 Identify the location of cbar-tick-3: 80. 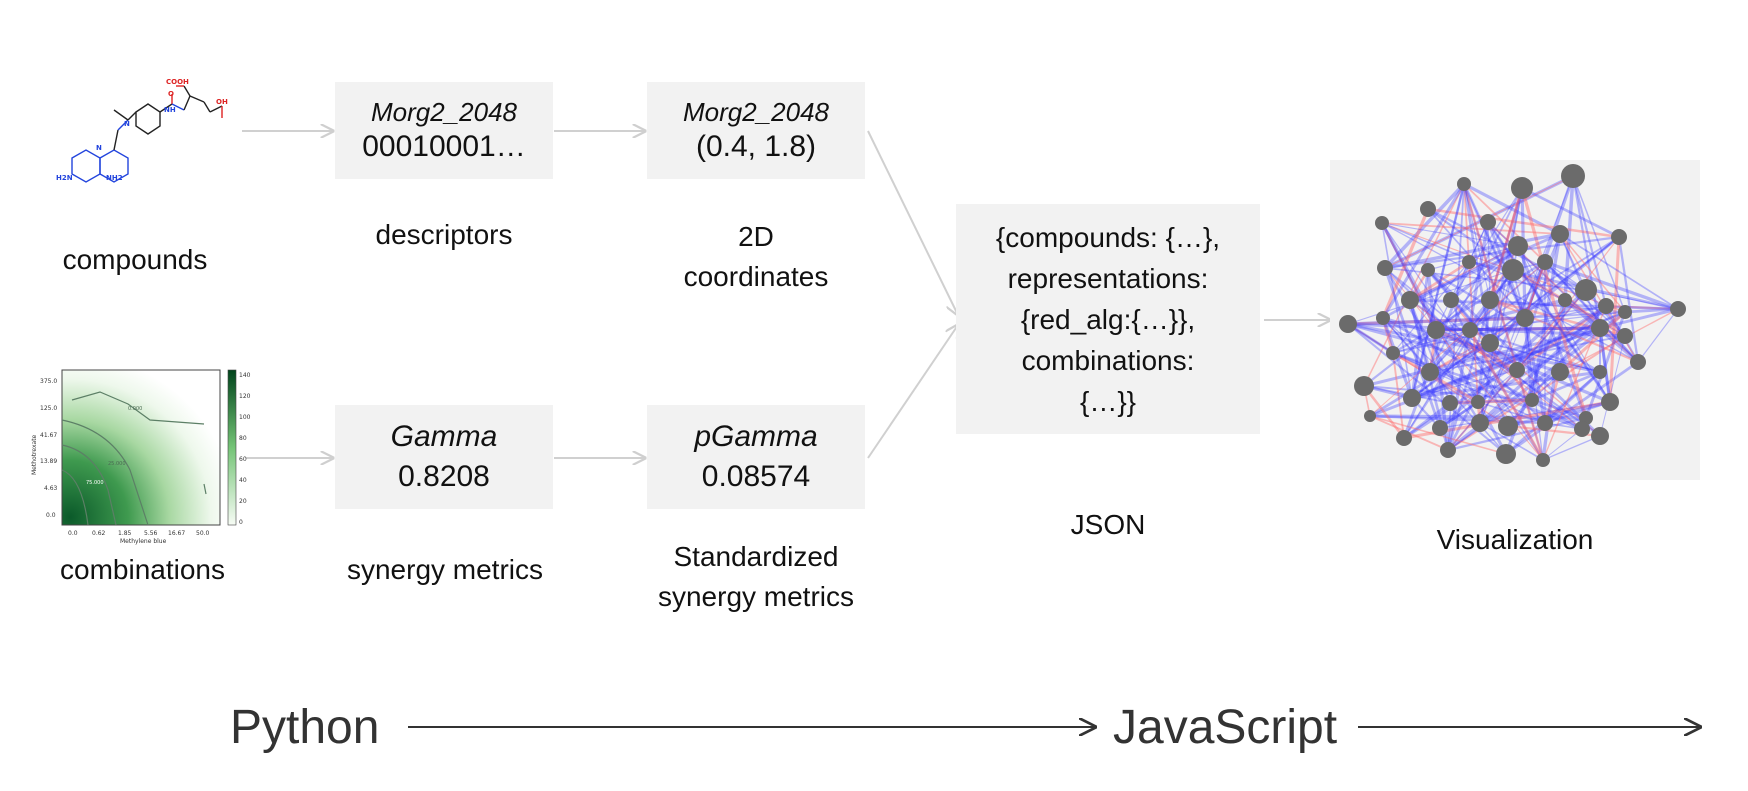
(243, 438).